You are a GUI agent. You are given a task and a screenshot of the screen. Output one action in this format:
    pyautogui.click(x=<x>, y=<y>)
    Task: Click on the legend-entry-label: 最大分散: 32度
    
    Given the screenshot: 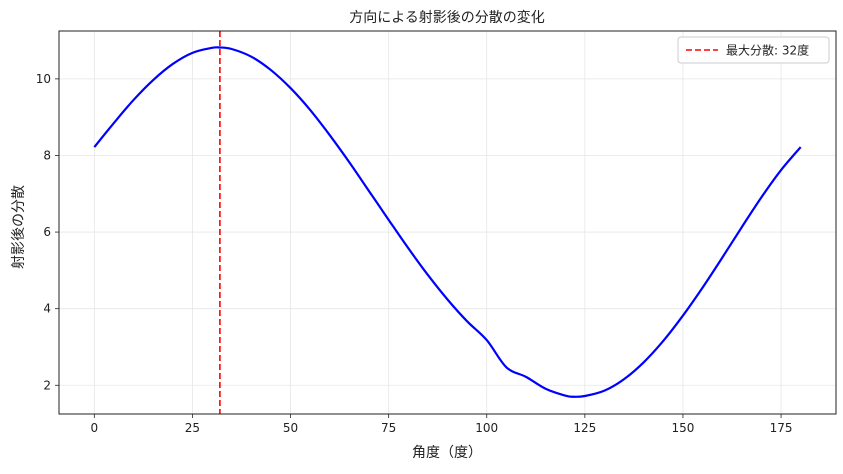 What is the action you would take?
    pyautogui.click(x=767, y=50)
    